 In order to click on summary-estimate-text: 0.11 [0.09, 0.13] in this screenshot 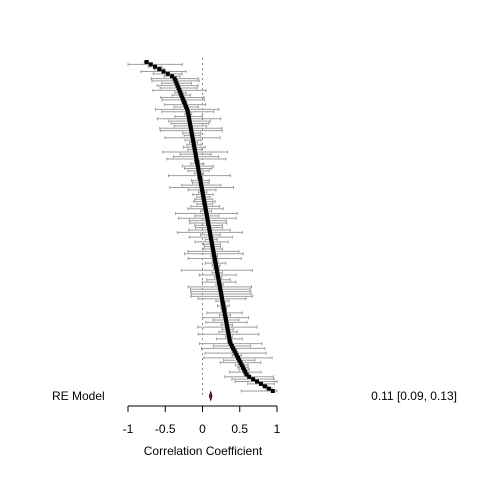, I will do `click(414, 396)`.